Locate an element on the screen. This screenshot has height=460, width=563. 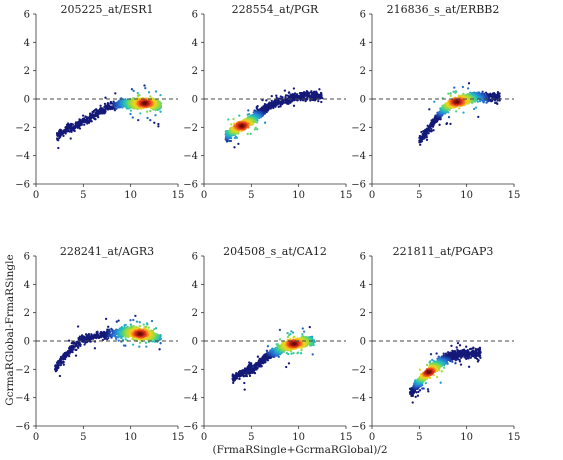
points-group is located at coordinates (459, 114).